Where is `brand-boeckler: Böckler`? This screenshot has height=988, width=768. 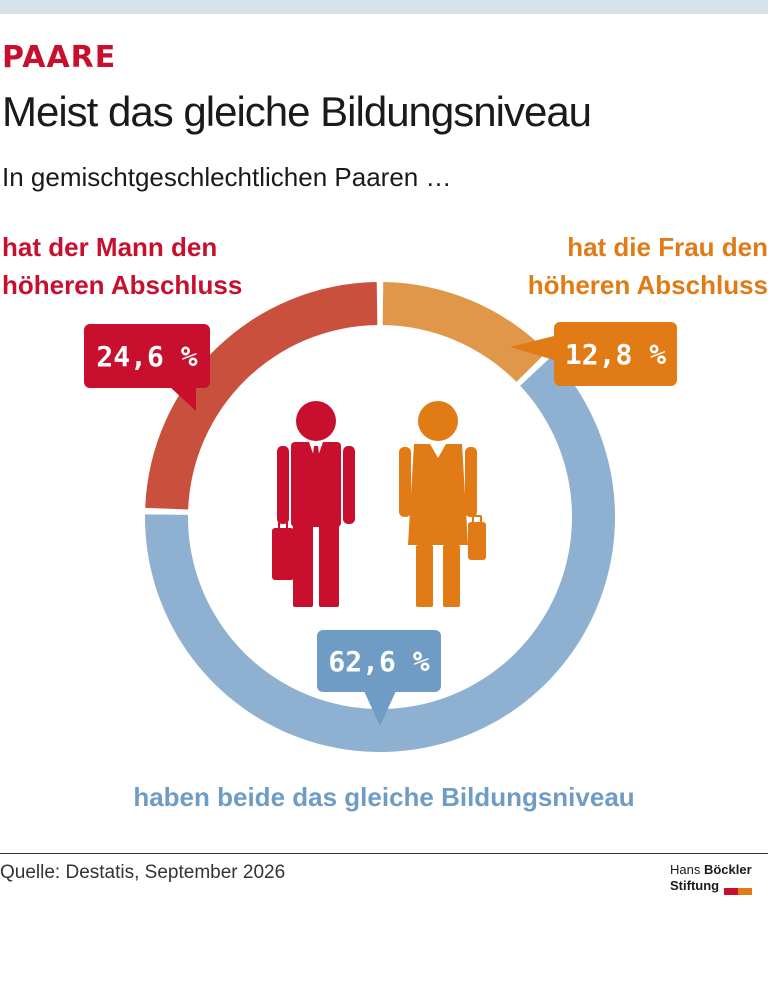 brand-boeckler: Böckler is located at coordinates (727, 869).